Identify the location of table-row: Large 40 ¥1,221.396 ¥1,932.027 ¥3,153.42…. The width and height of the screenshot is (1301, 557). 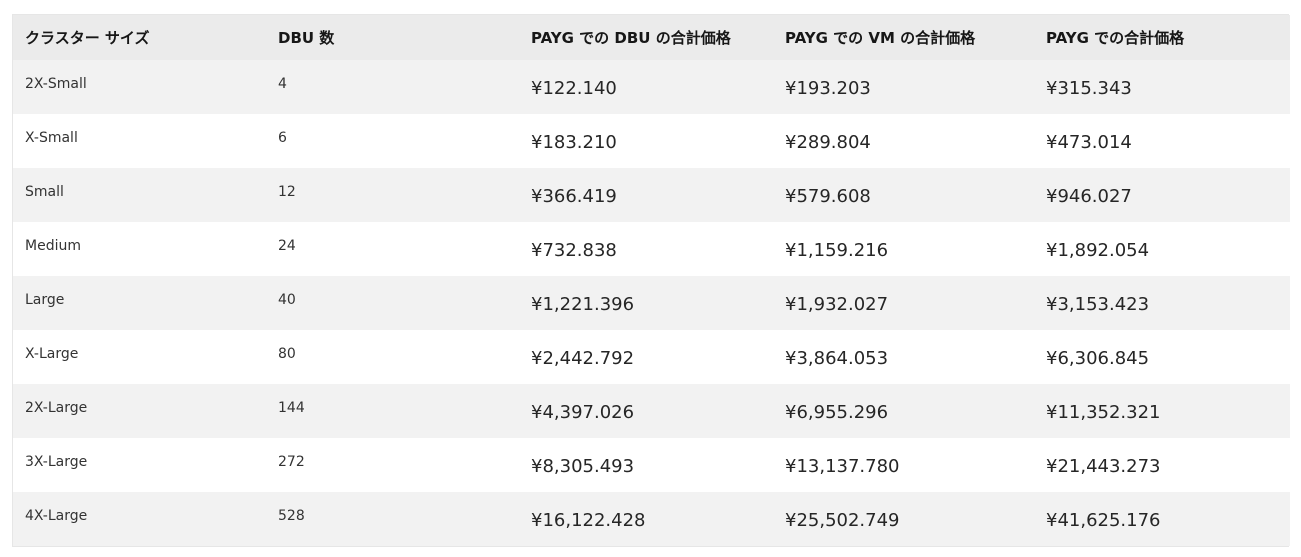
(651, 303).